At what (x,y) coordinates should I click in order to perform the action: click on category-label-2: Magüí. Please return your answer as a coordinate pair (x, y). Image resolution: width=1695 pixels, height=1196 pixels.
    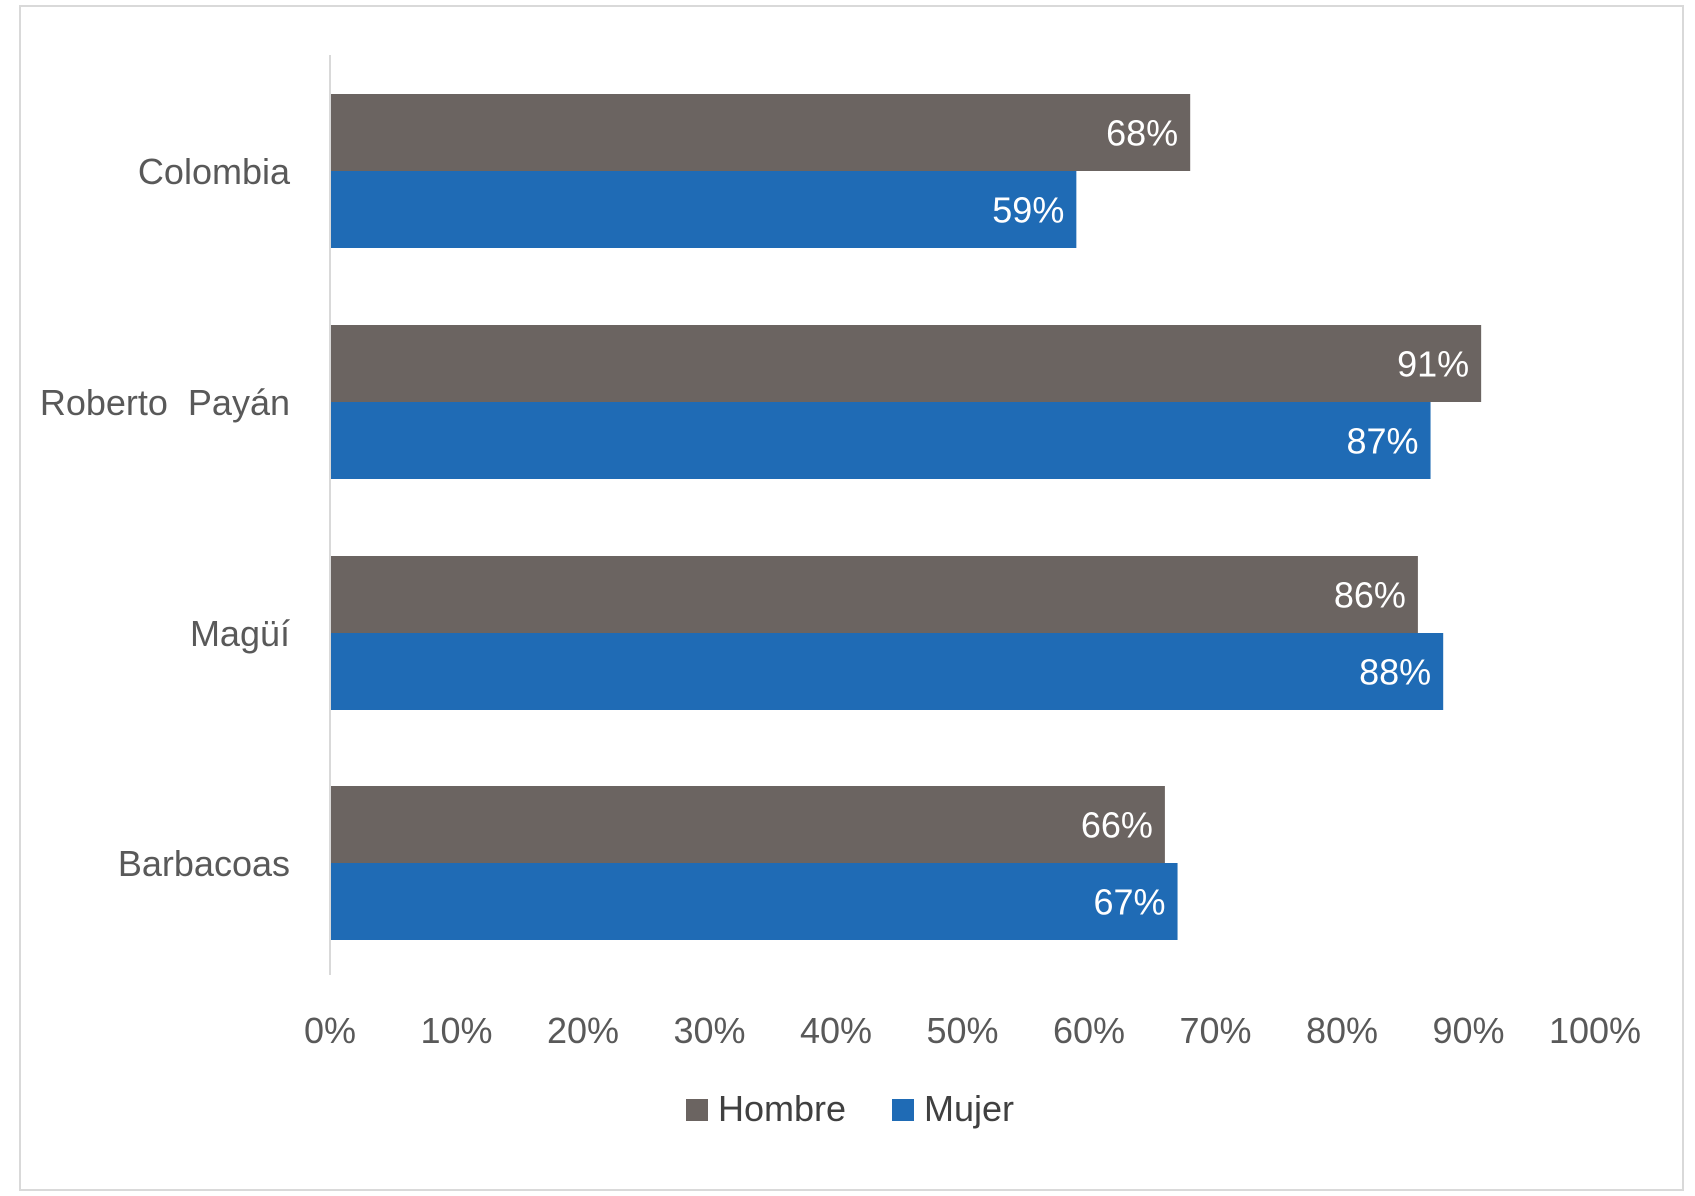
    Looking at the image, I should click on (240, 633).